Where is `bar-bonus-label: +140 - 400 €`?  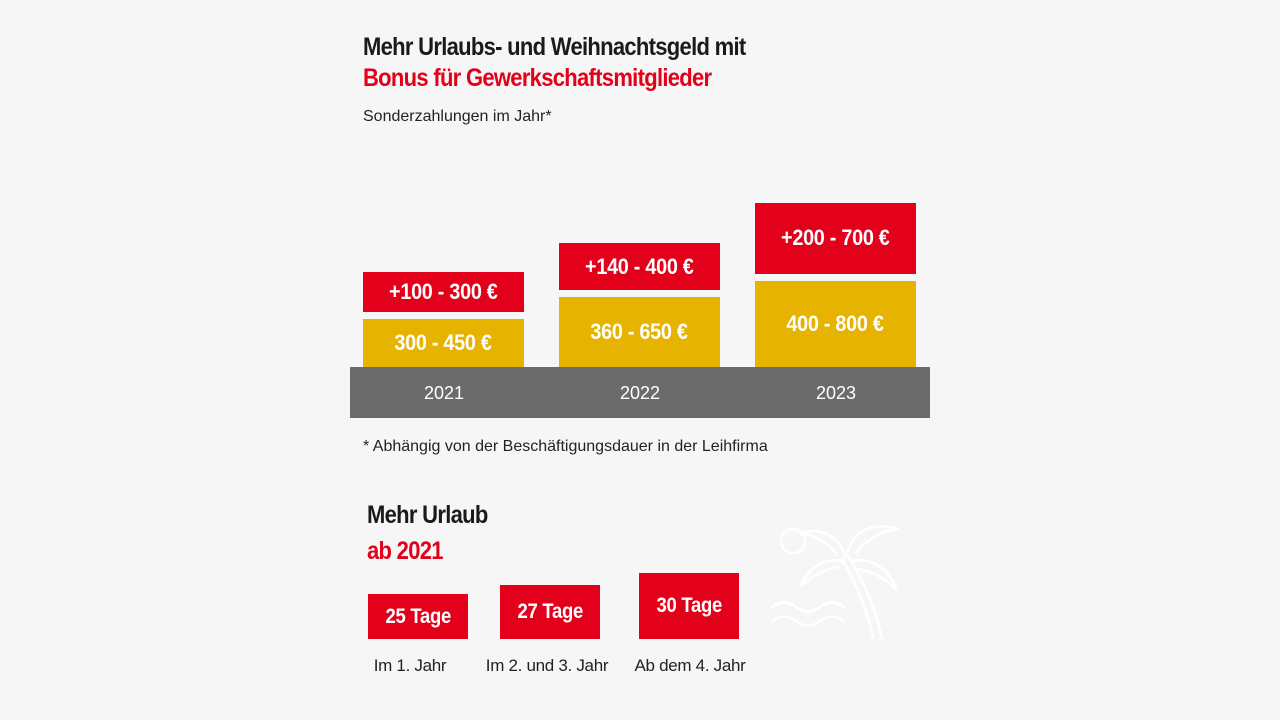 bar-bonus-label: +140 - 400 € is located at coordinates (639, 266).